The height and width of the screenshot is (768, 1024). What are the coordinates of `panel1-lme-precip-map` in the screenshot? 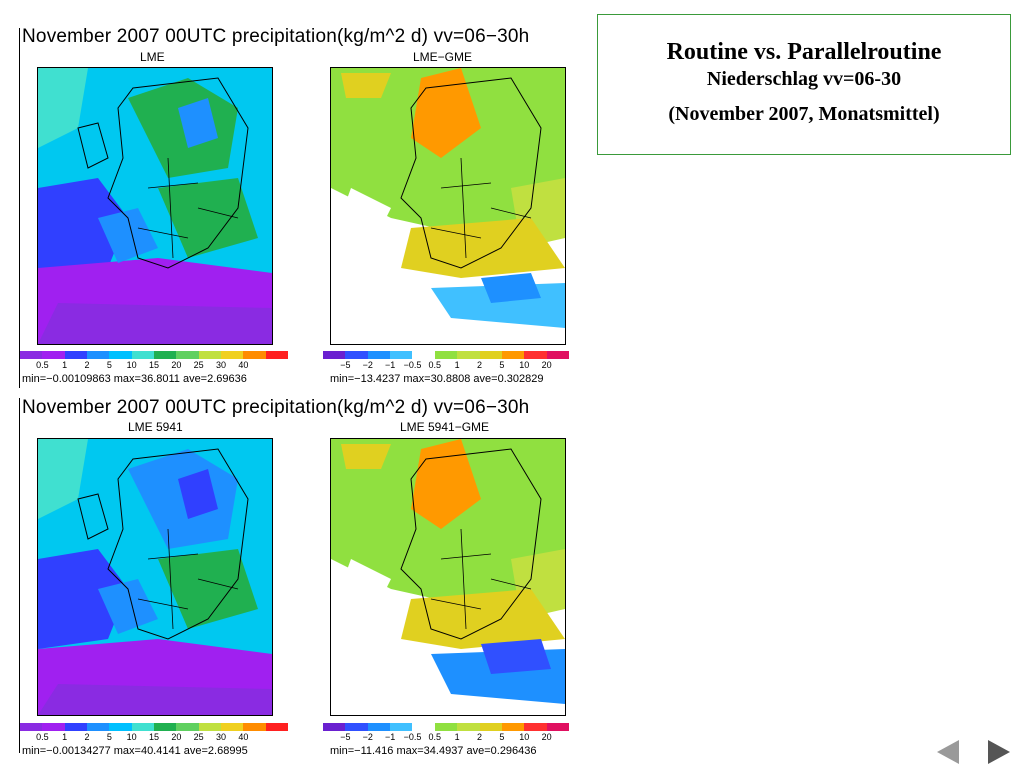 It's located at (155, 206).